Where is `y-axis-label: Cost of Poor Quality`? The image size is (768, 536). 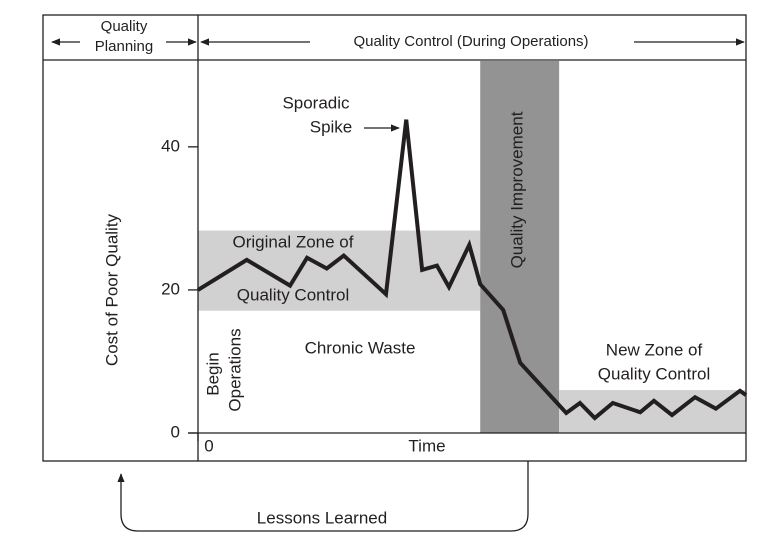 y-axis-label: Cost of Poor Quality is located at coordinates (111, 289).